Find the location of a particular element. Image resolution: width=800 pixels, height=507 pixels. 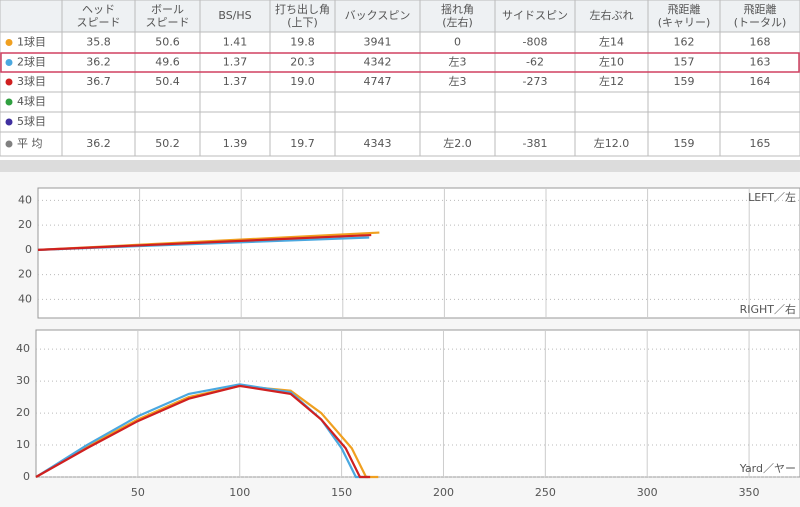

column-header: バックスピン is located at coordinates (378, 15).